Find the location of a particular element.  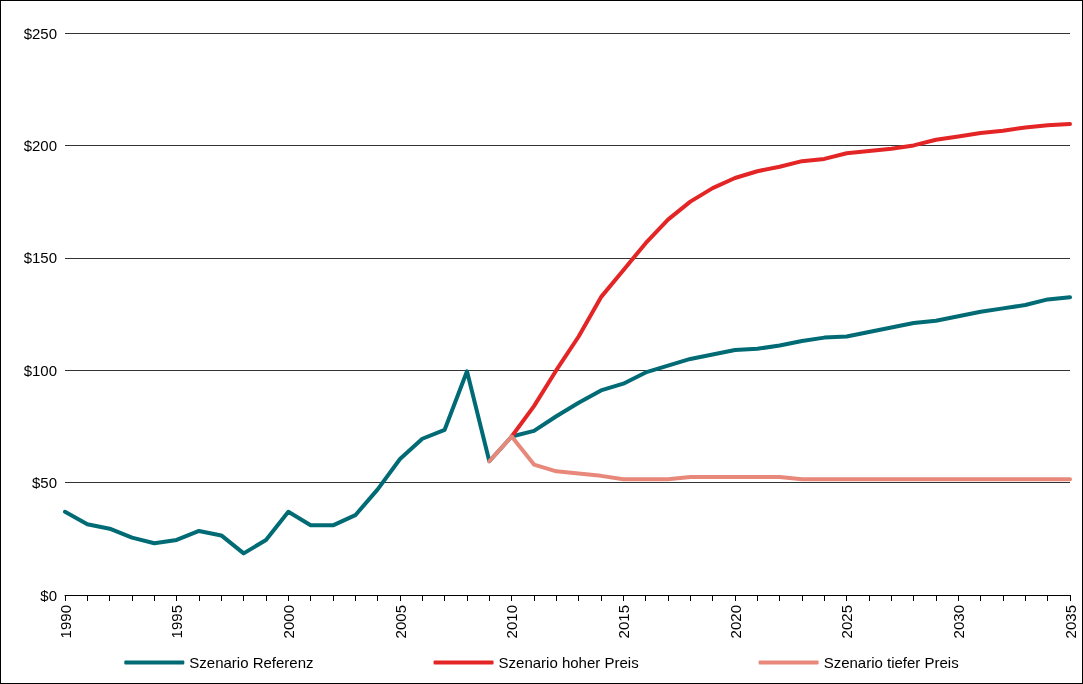

y-tick-label: $50 is located at coordinates (44, 483).